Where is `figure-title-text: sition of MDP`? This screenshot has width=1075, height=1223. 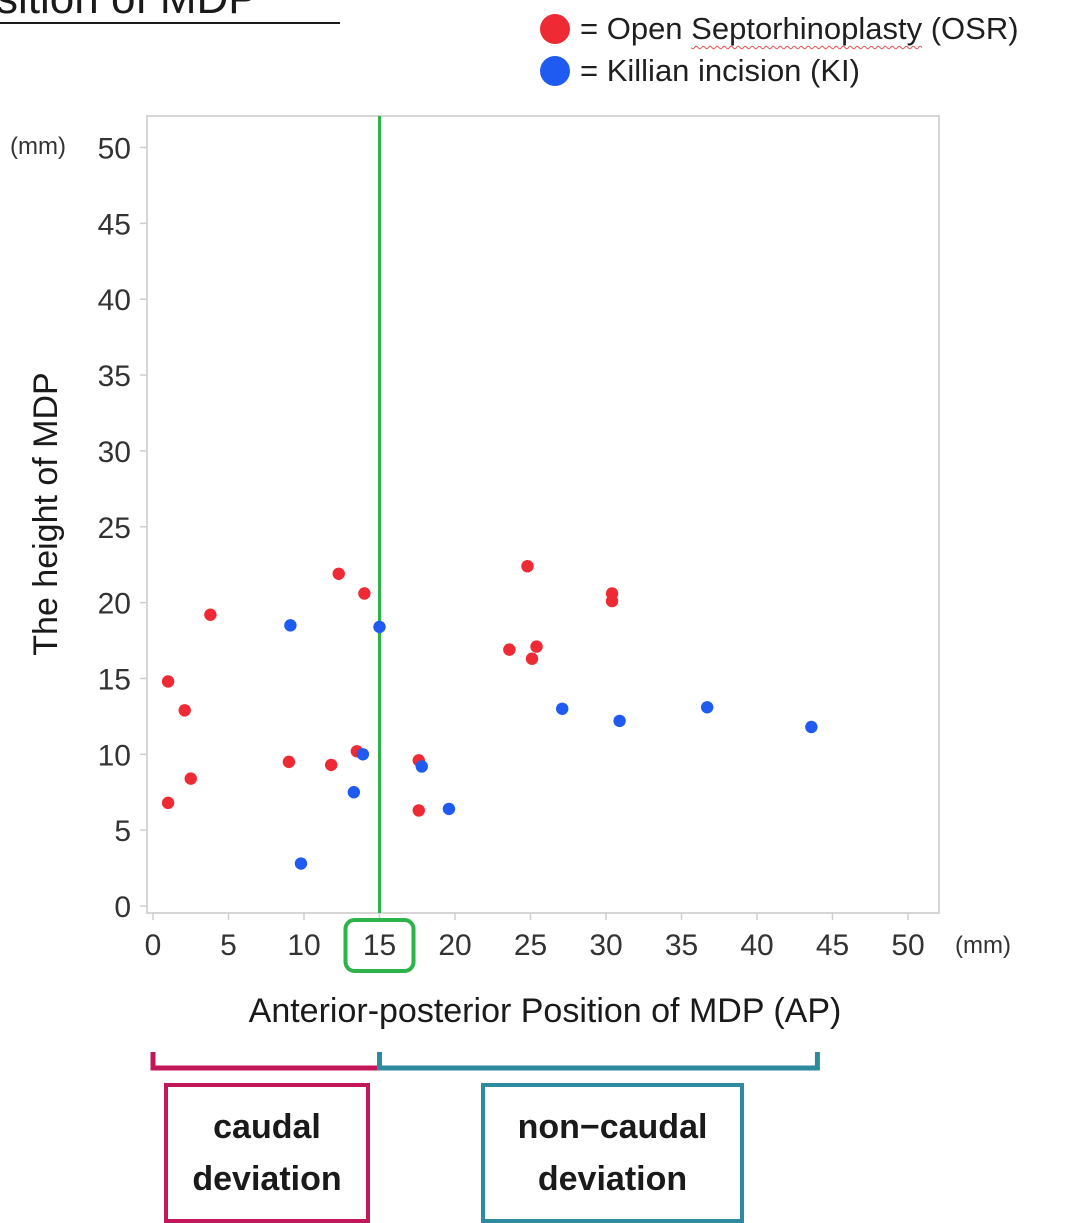 figure-title-text: sition of MDP is located at coordinates (129, 11).